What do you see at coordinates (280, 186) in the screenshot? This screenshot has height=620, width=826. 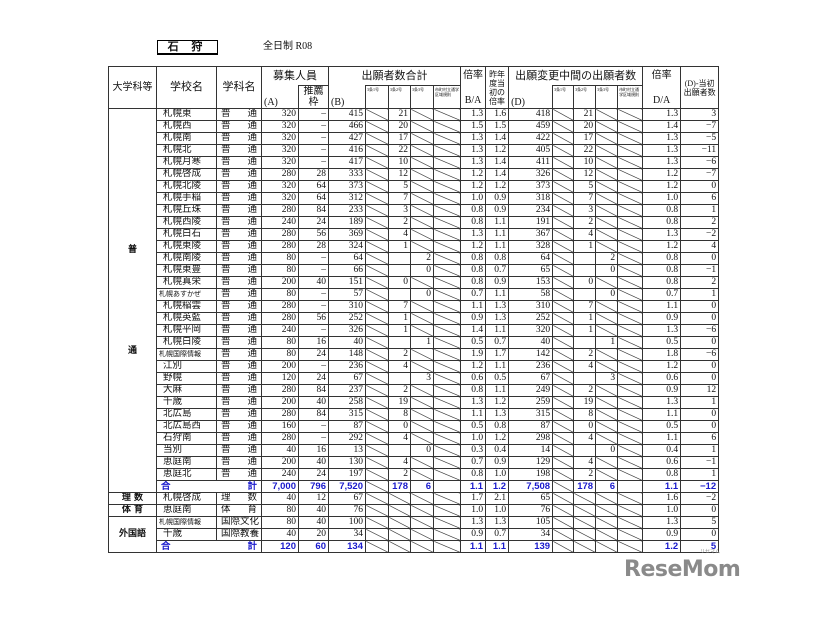 I see `recruit-a: 320` at bounding box center [280, 186].